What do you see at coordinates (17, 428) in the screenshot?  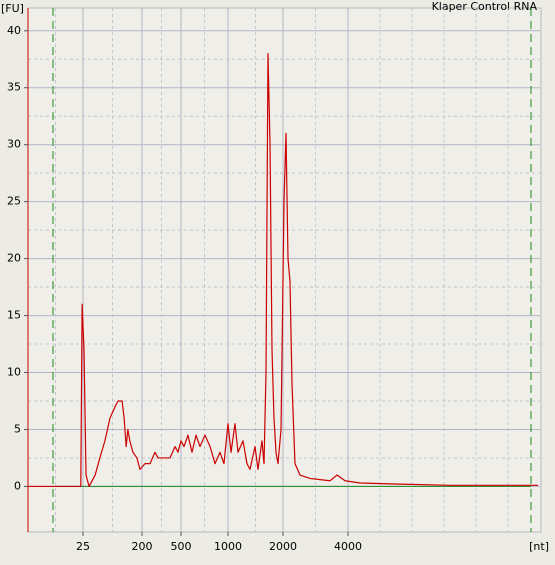 I see `y-tick-label: 5` at bounding box center [17, 428].